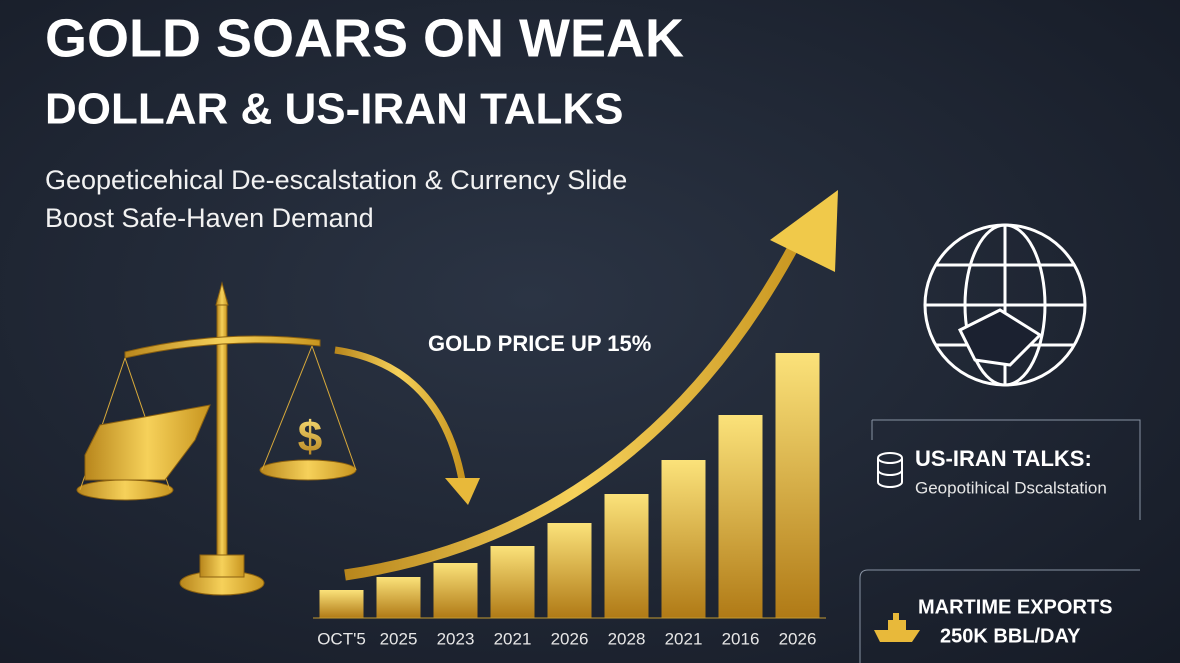  Describe the element at coordinates (216, 438) in the screenshot. I see `scale-icon: $` at that location.